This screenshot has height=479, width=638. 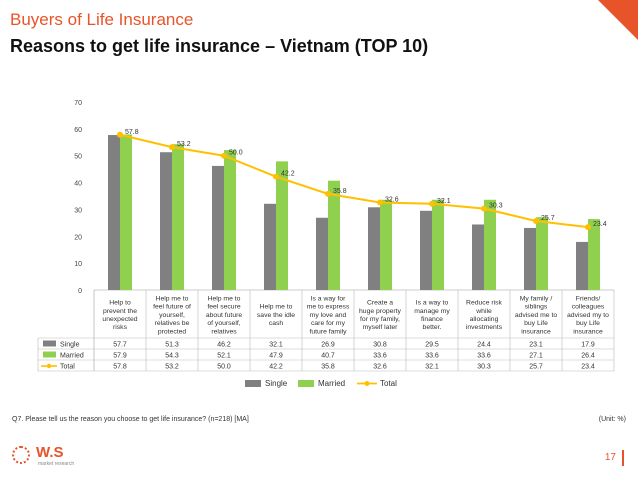 What do you see at coordinates (223, 307) in the screenshot?
I see `x-category-label: feel secure` at bounding box center [223, 307].